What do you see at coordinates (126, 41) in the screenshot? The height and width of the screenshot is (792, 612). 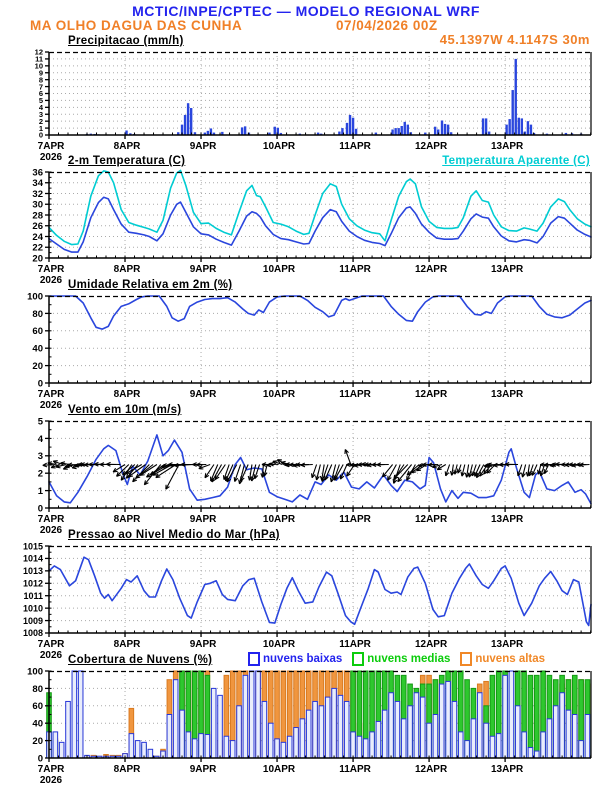 I see `precipitation-title: Precipitacao (mm/h)` at bounding box center [126, 41].